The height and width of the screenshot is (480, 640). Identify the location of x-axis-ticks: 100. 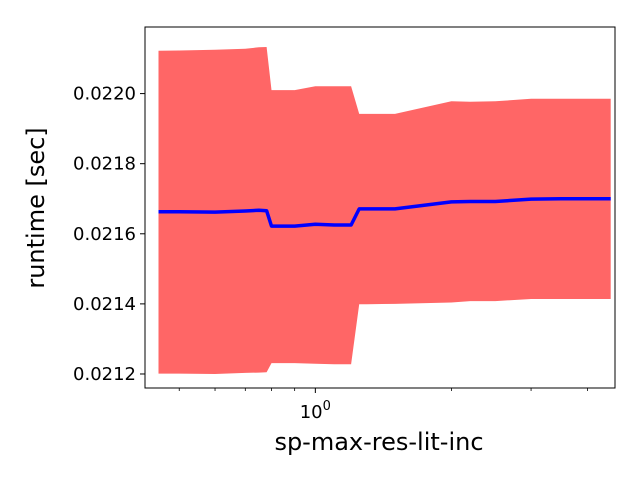
(383, 405).